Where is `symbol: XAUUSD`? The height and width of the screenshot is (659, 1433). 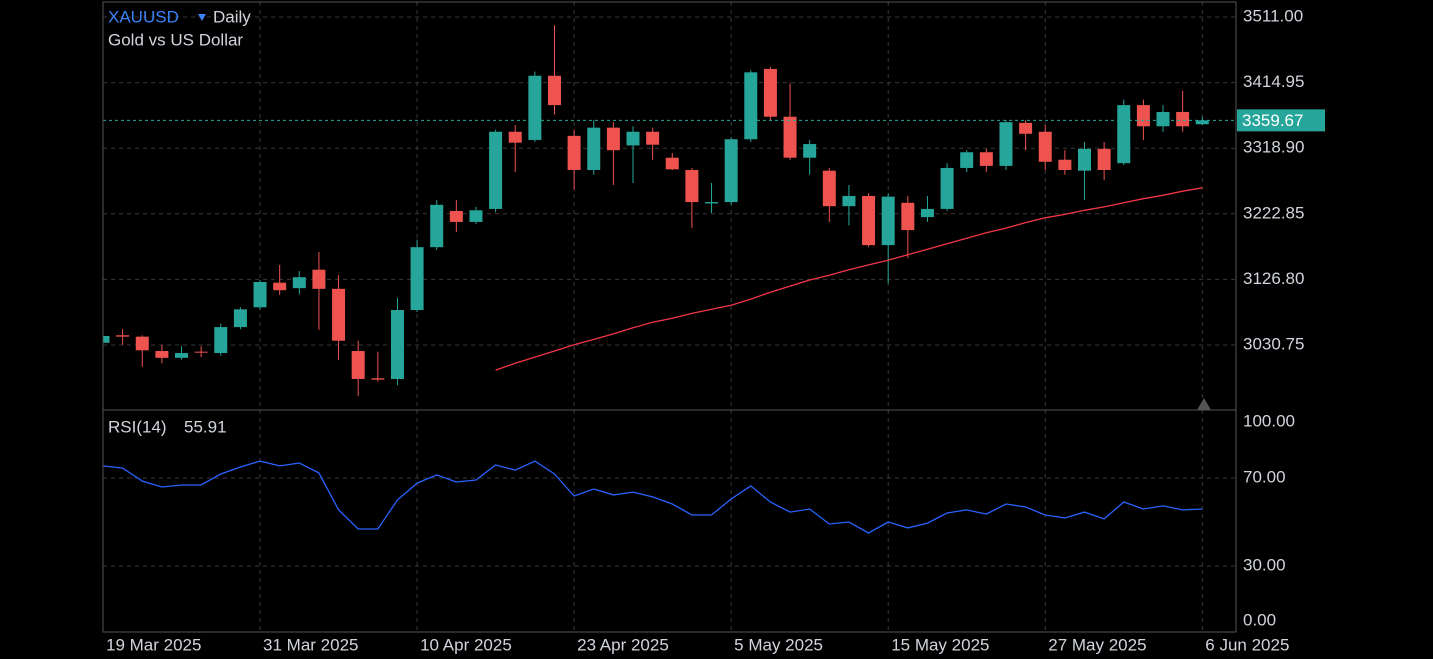
symbol: XAUUSD is located at coordinates (143, 16).